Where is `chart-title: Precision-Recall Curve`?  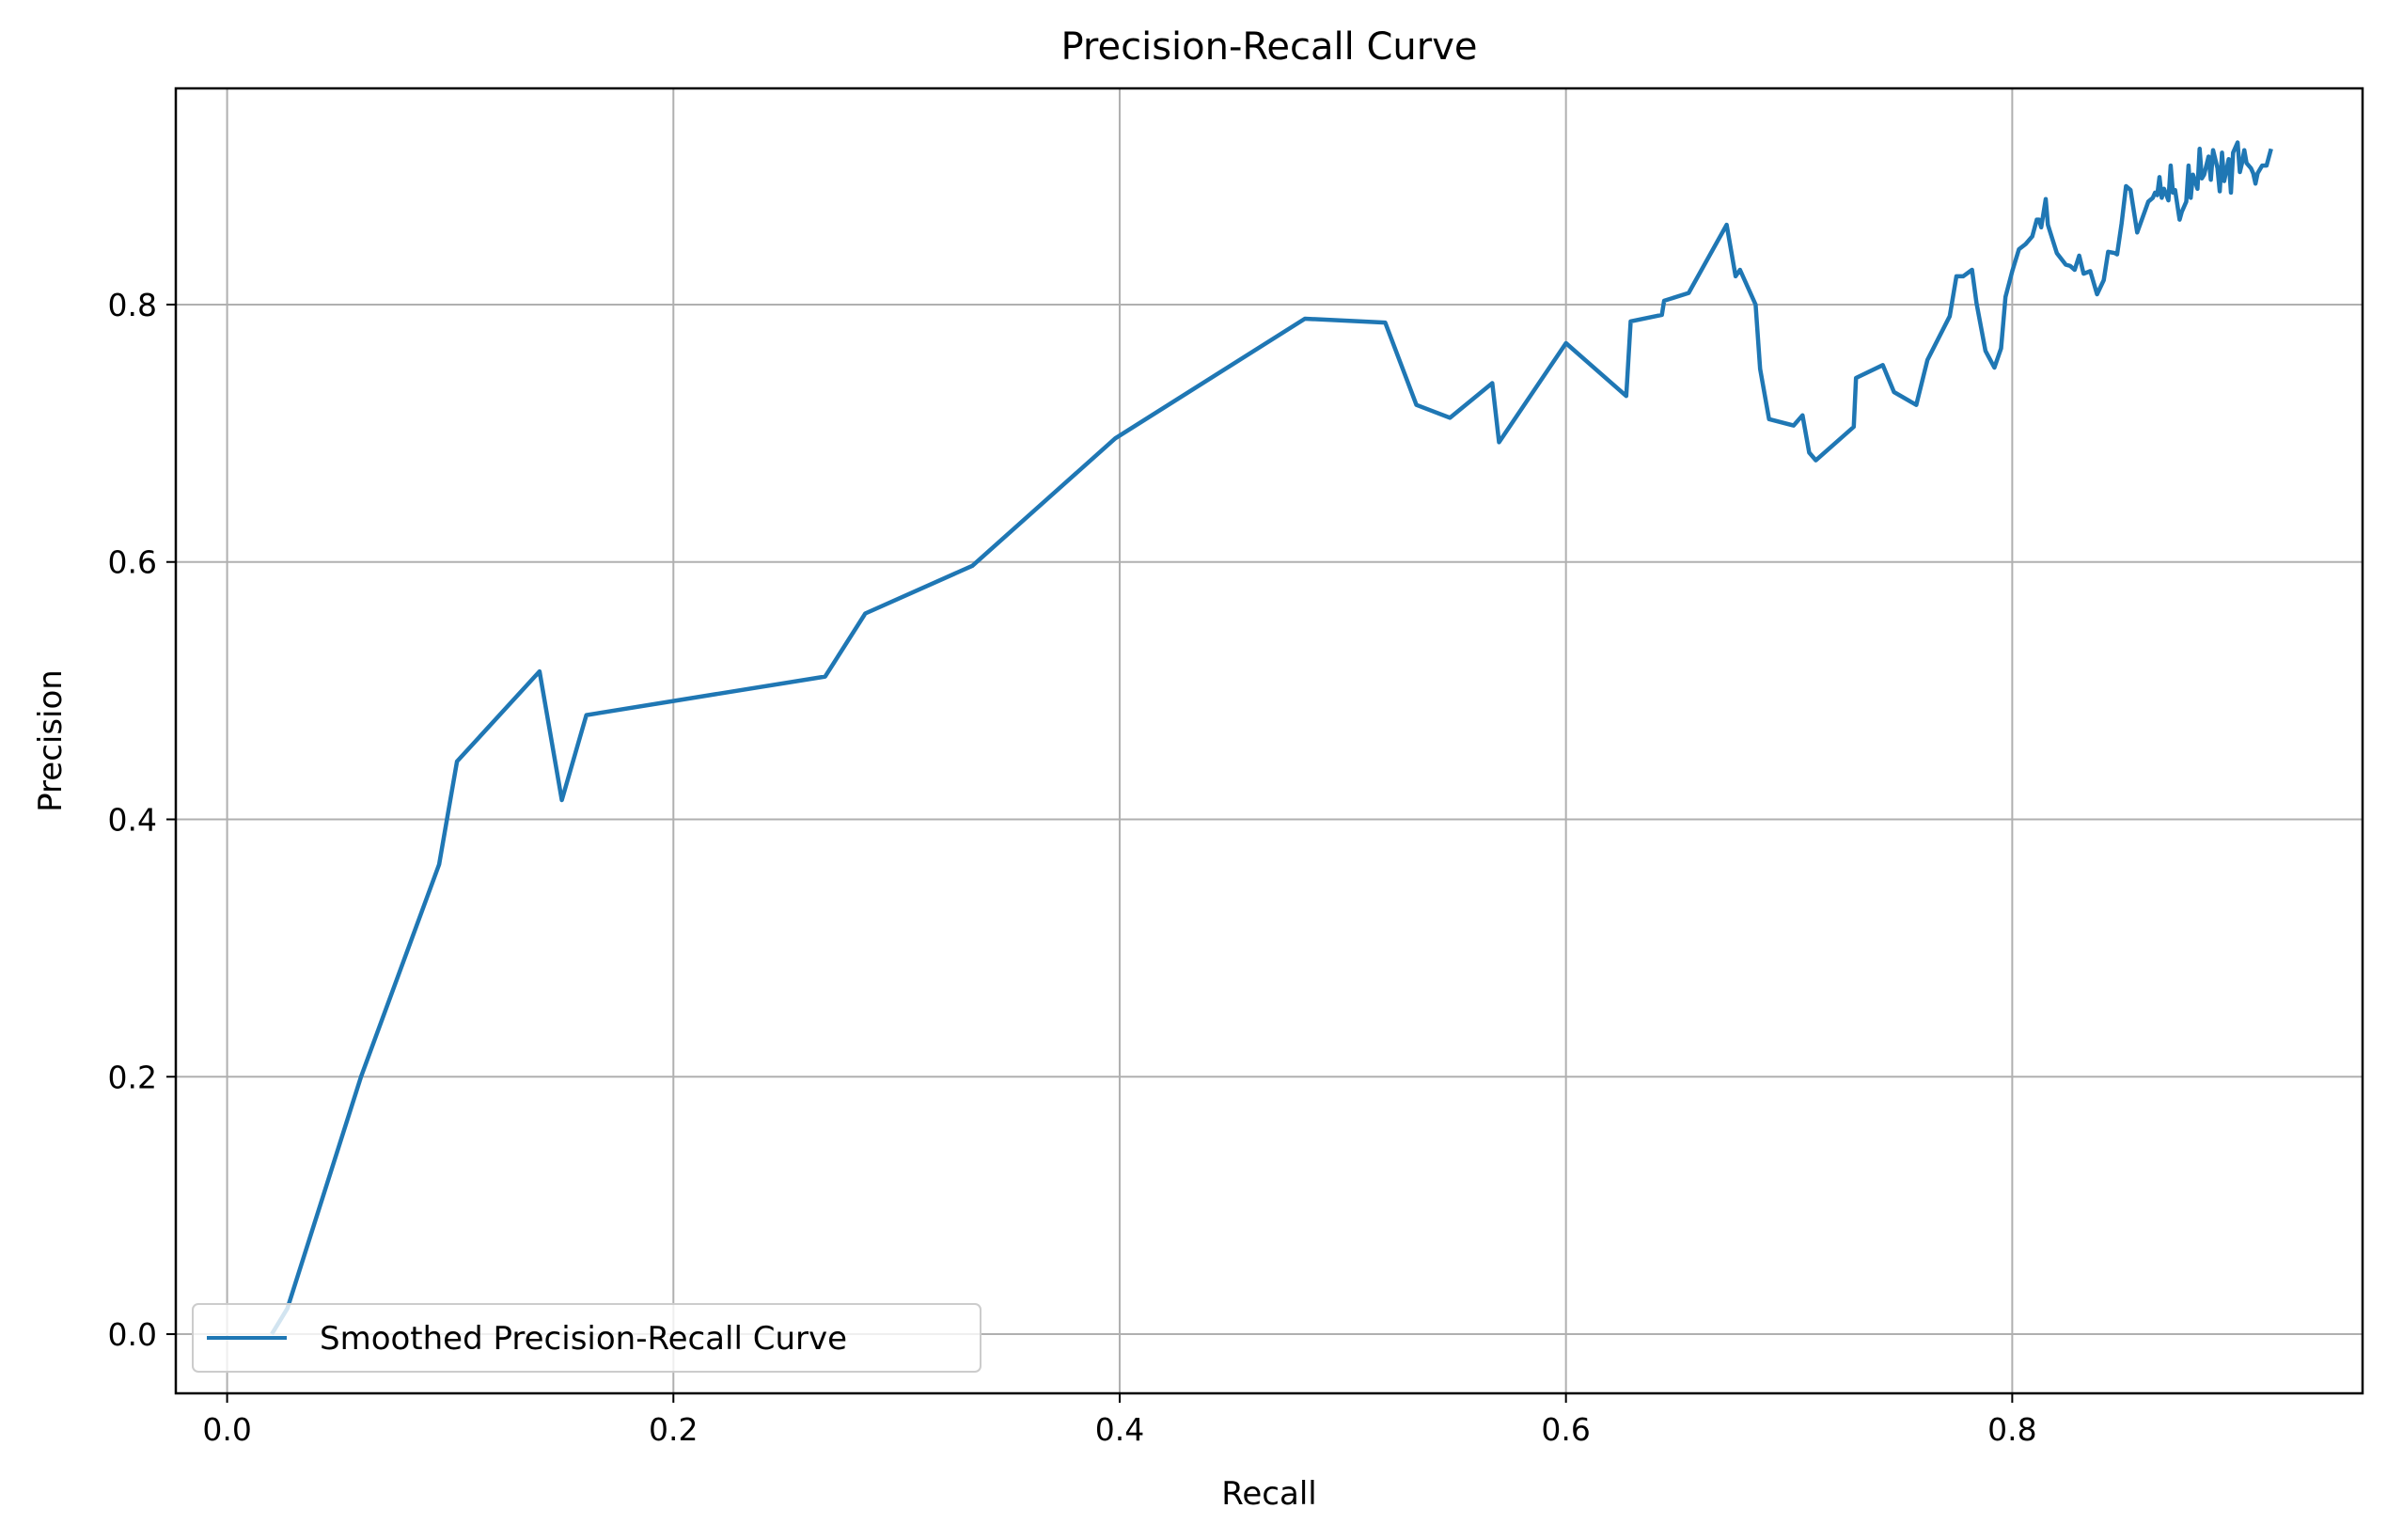 chart-title: Precision-Recall Curve is located at coordinates (1269, 47).